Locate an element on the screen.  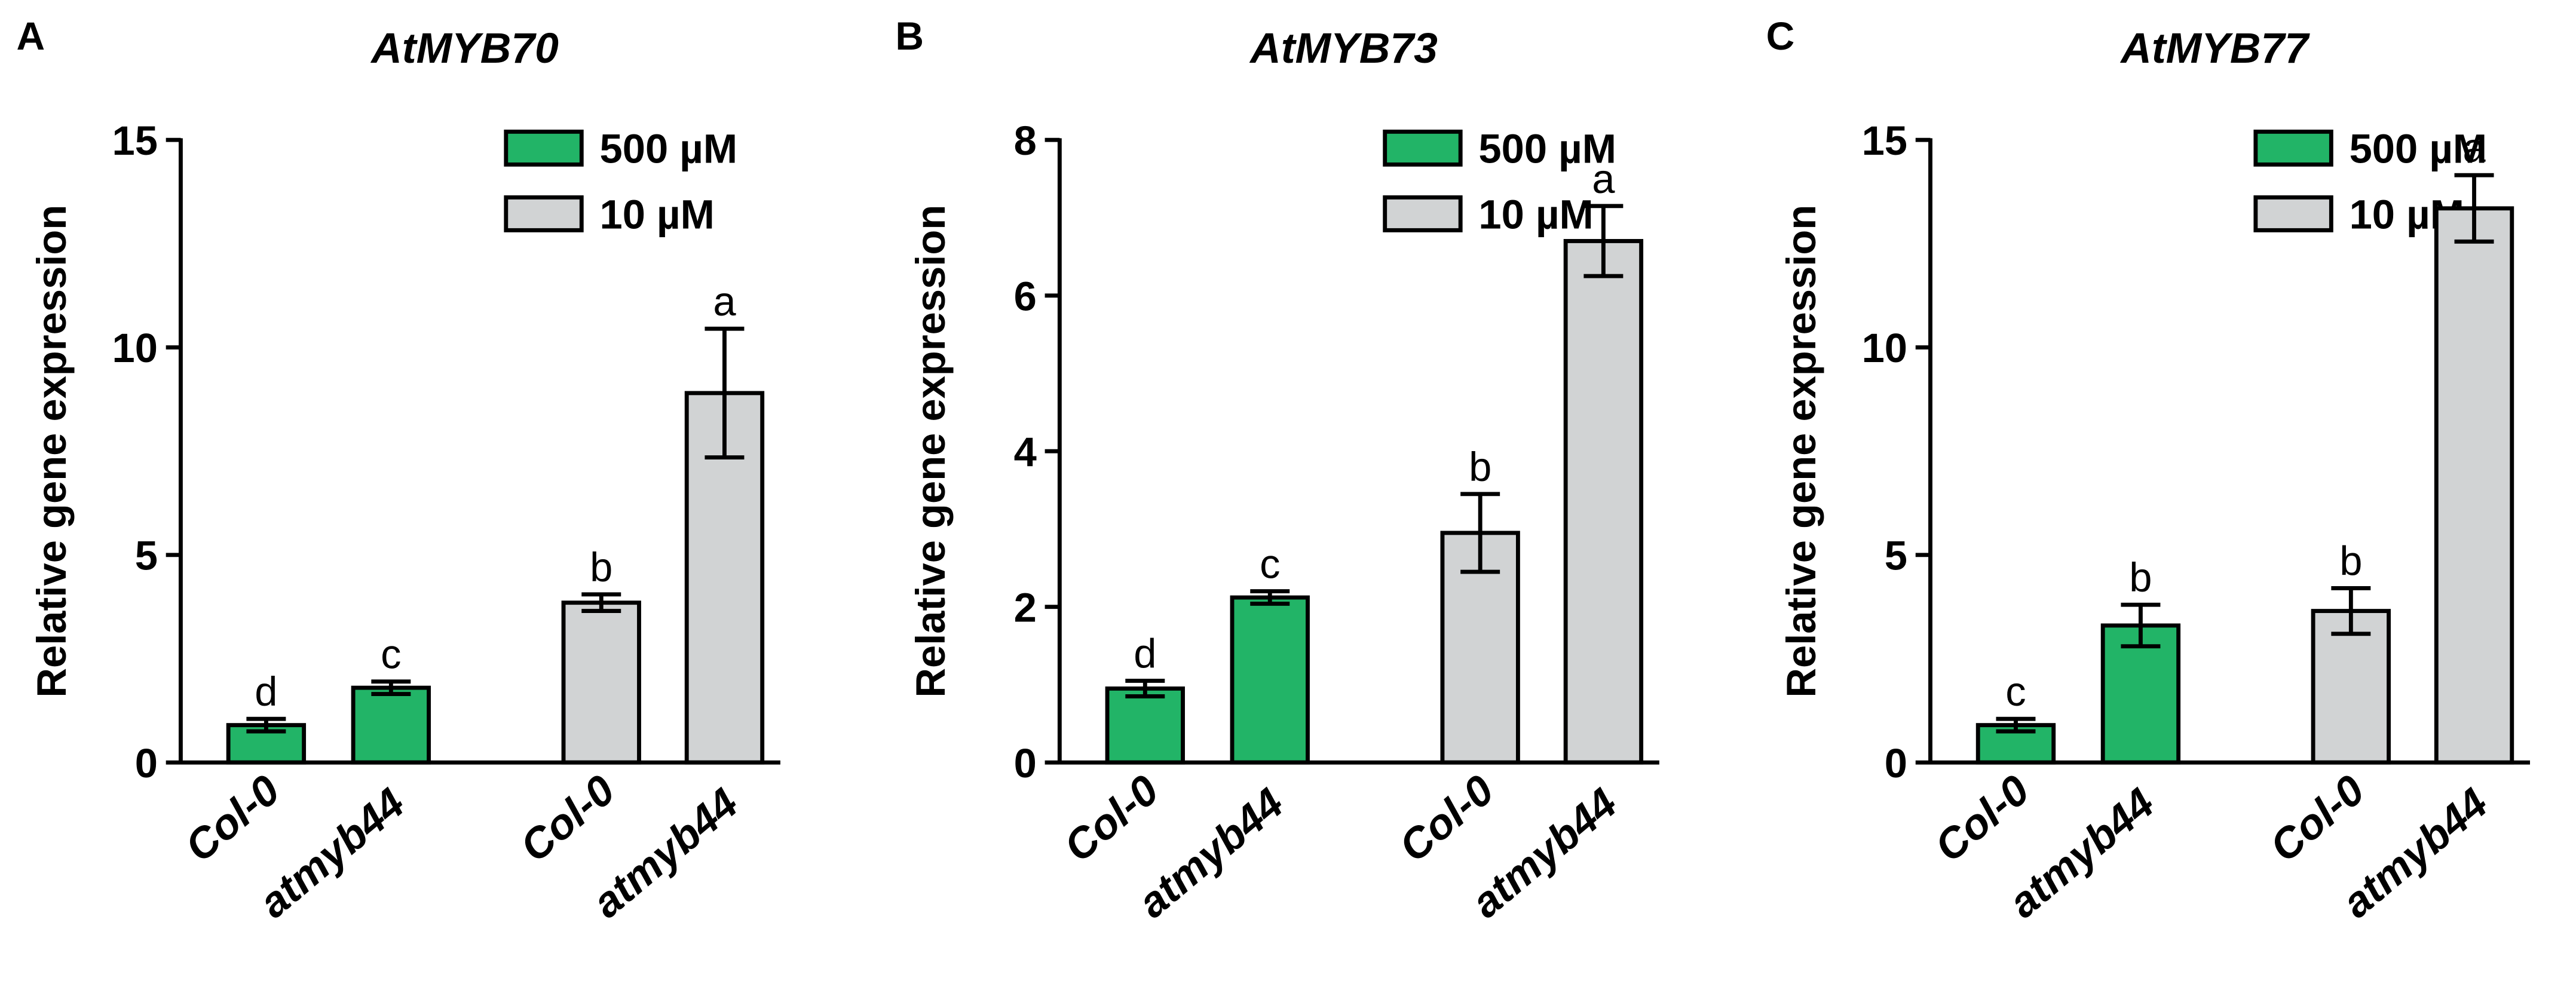
y-tick-label: 4 is located at coordinates (1025, 452).